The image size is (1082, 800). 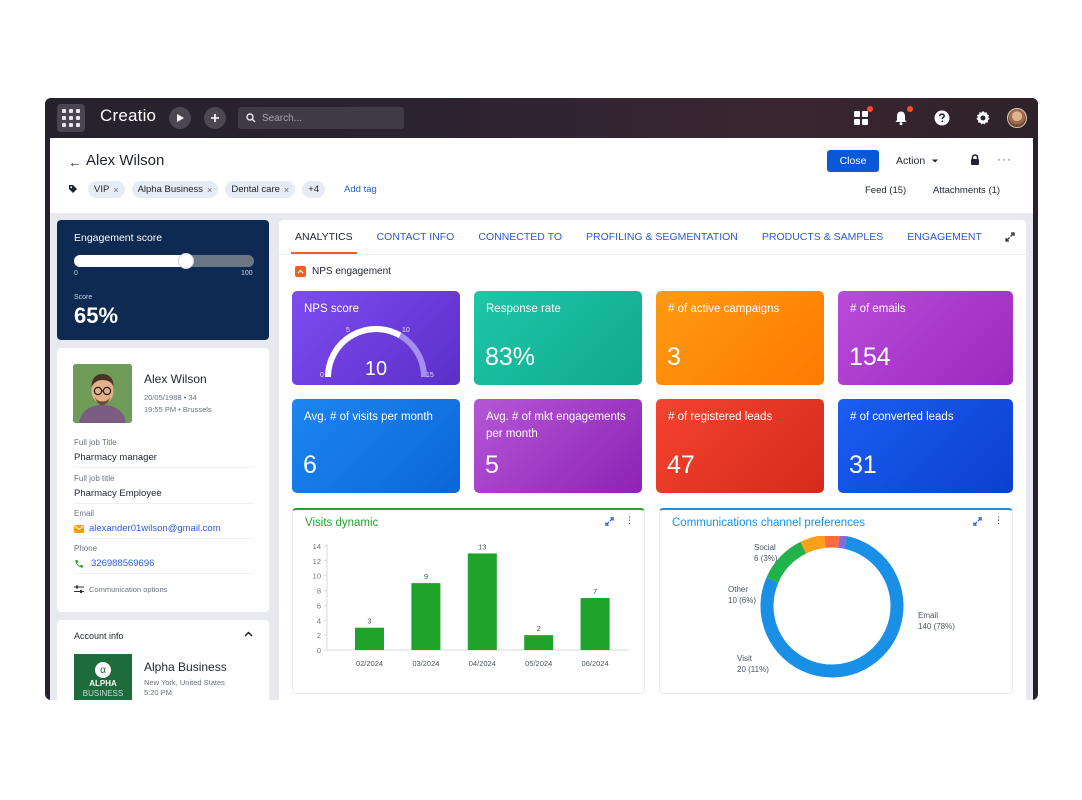 I want to click on divider, so click(x=164, y=573).